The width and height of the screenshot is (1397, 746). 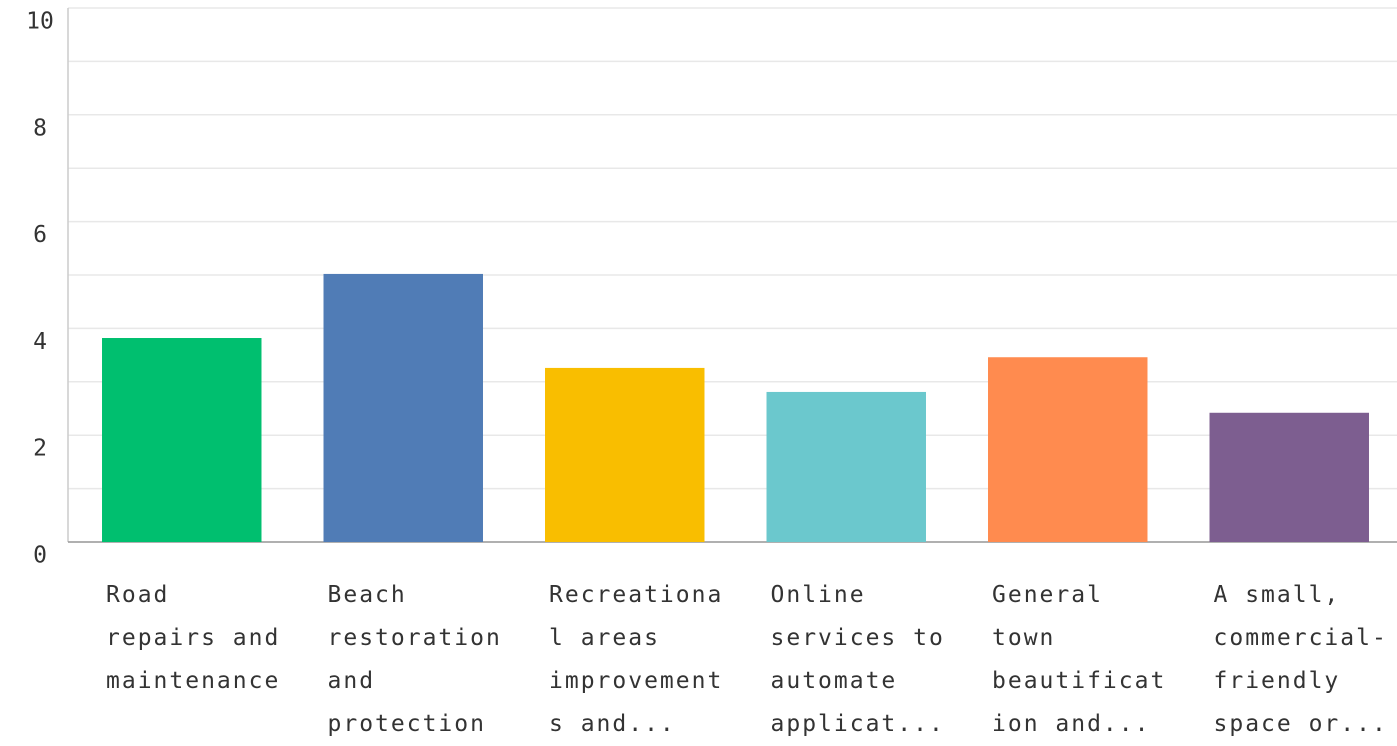 I want to click on x-tick-label: Road repairs and maintenance, so click(x=193, y=638).